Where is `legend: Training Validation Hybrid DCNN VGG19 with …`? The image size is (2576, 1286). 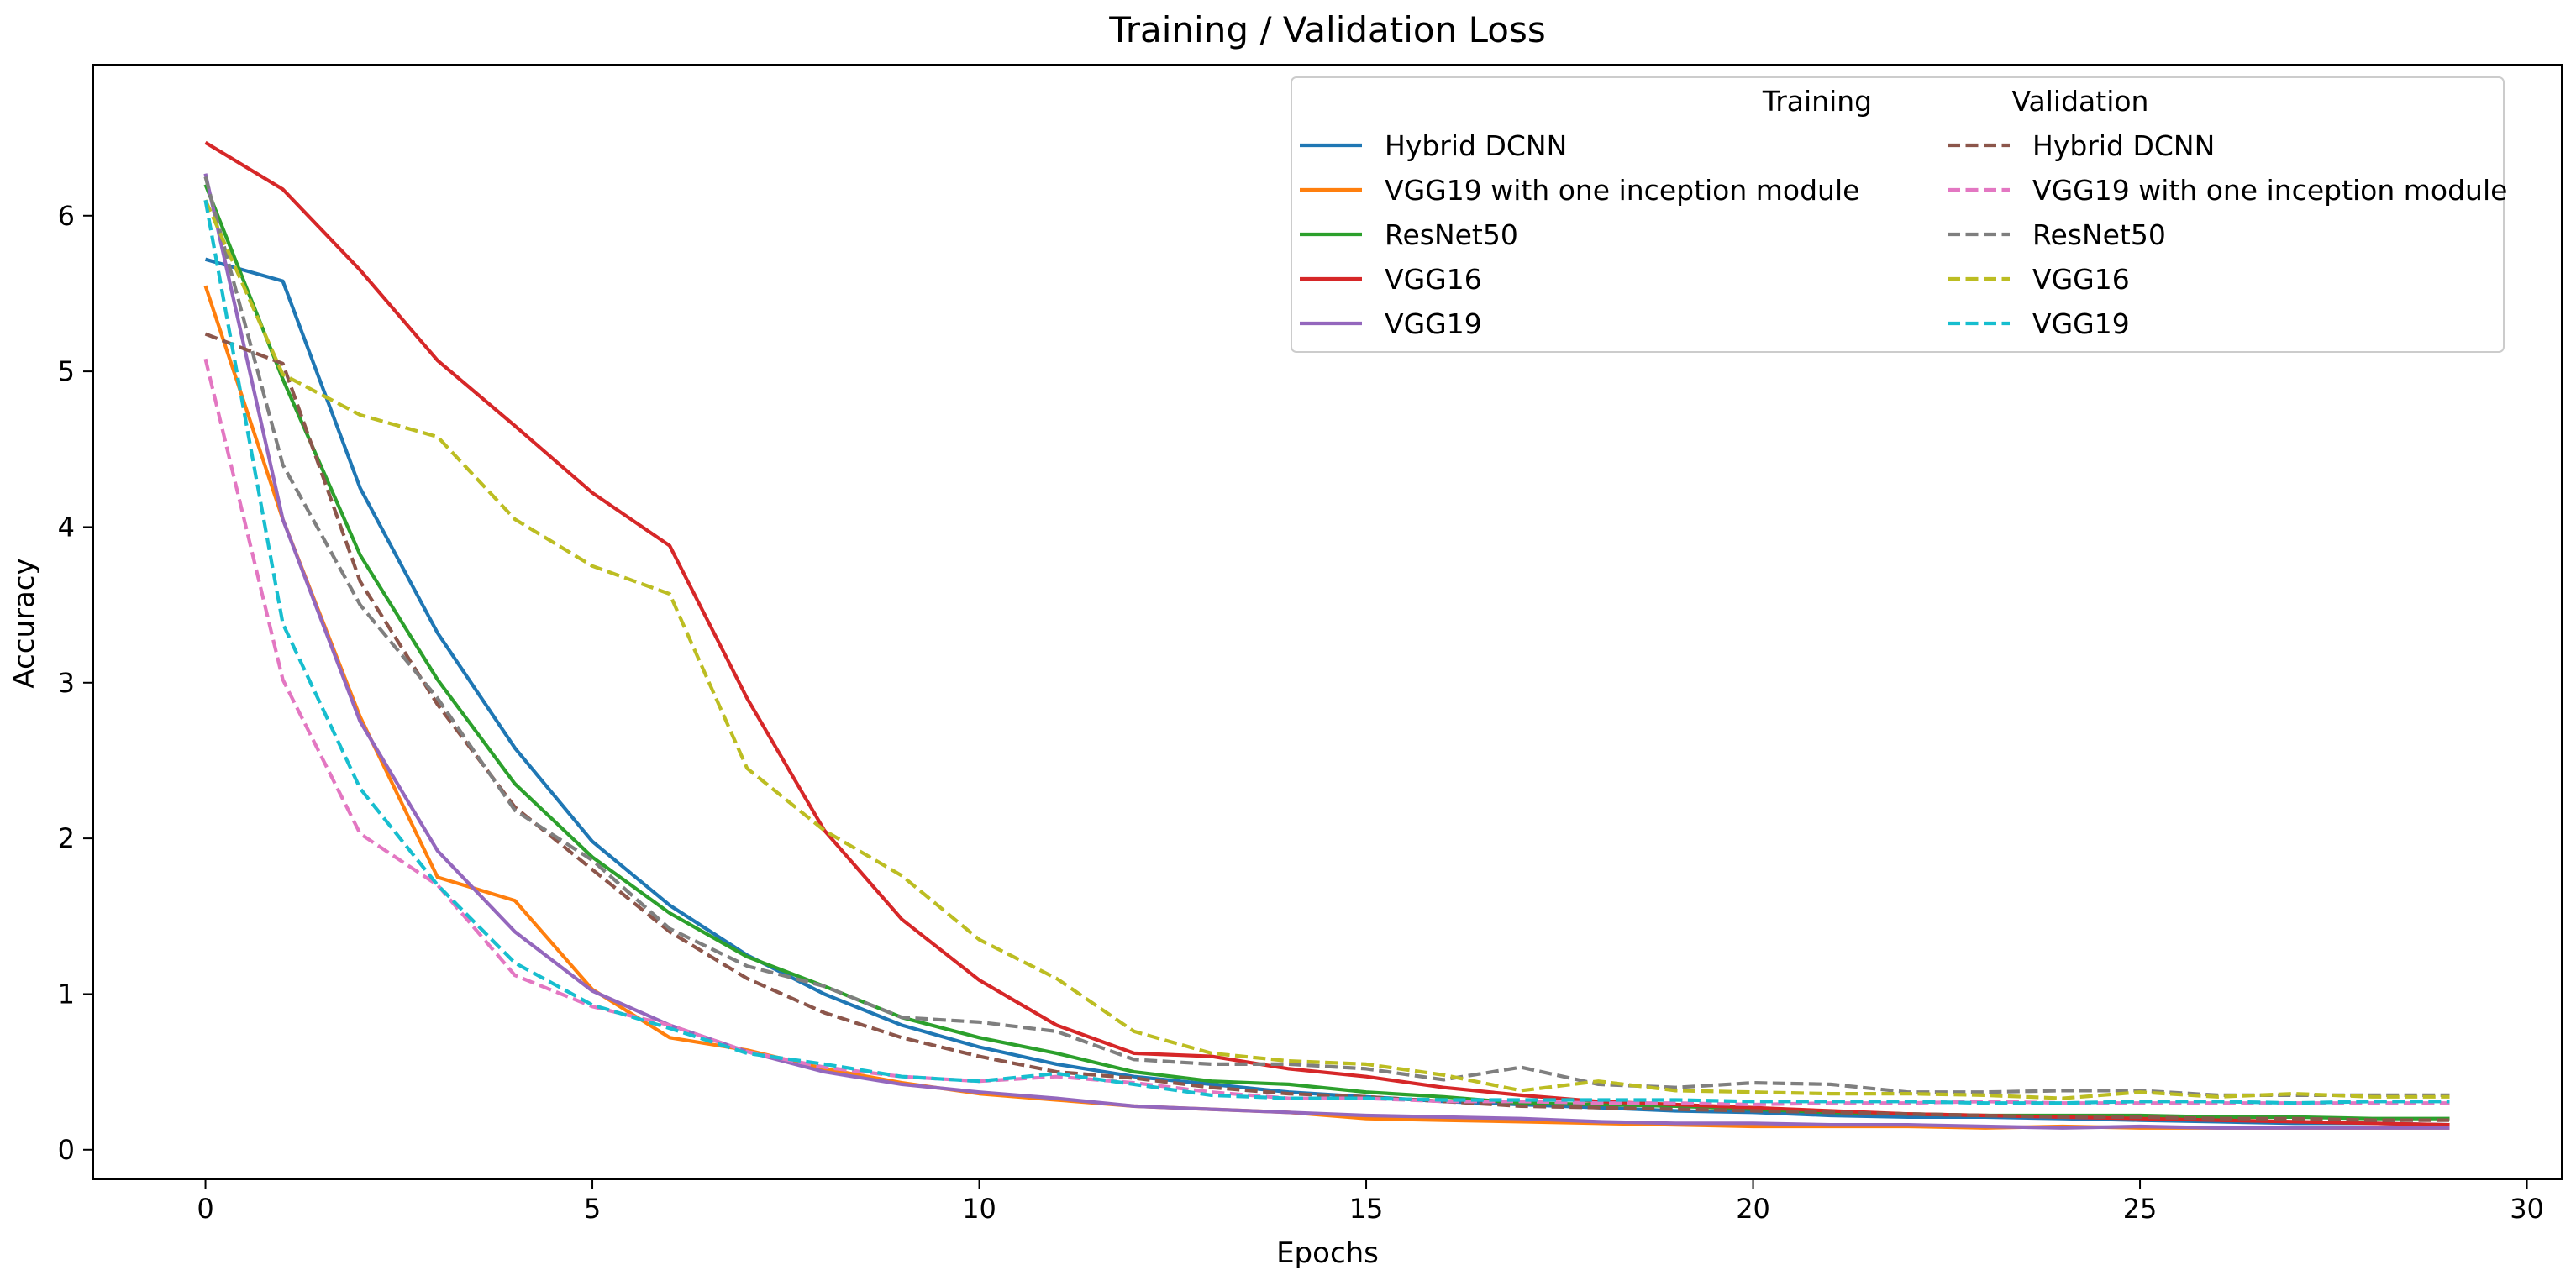 legend: Training Validation Hybrid DCNN VGG19 with … is located at coordinates (1899, 215).